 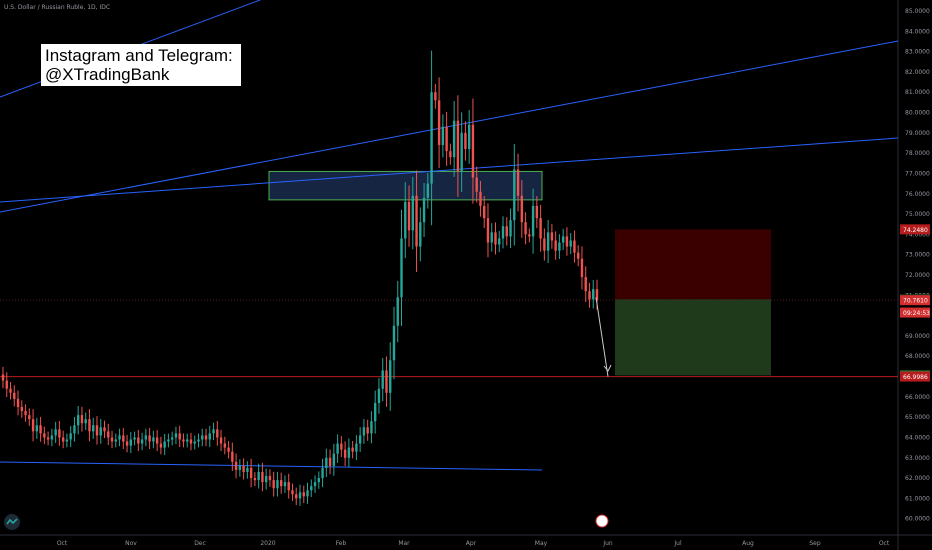 I want to click on y-tick-label: 82.0000, so click(x=917, y=72).